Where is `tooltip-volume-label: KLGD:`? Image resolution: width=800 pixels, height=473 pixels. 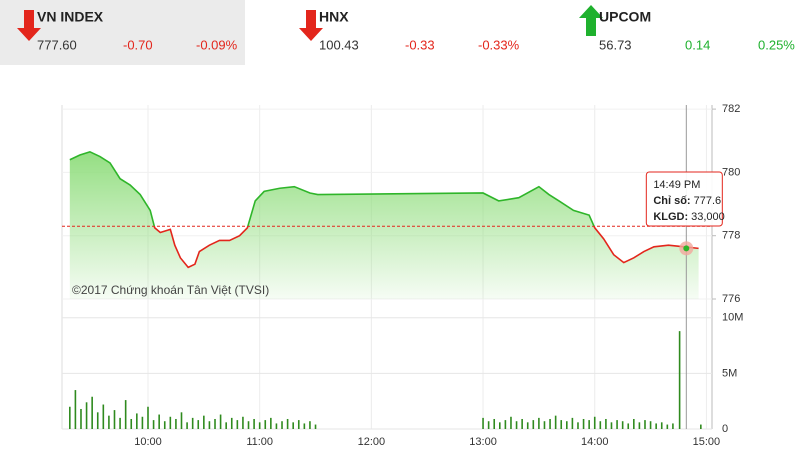 tooltip-volume-label: KLGD: is located at coordinates (670, 217).